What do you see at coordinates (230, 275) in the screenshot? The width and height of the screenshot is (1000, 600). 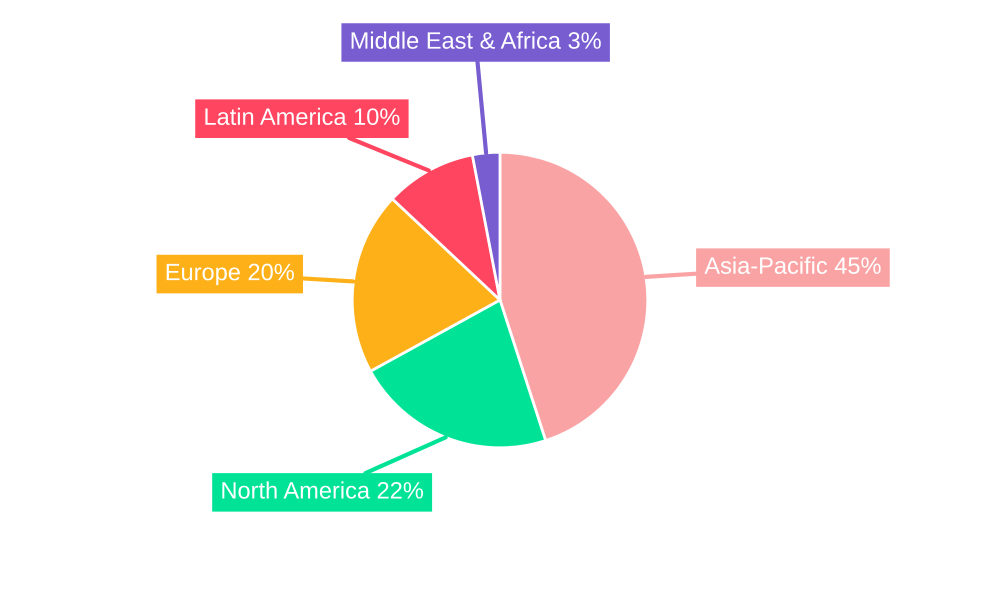 I see `slice-label: Europe 20%` at bounding box center [230, 275].